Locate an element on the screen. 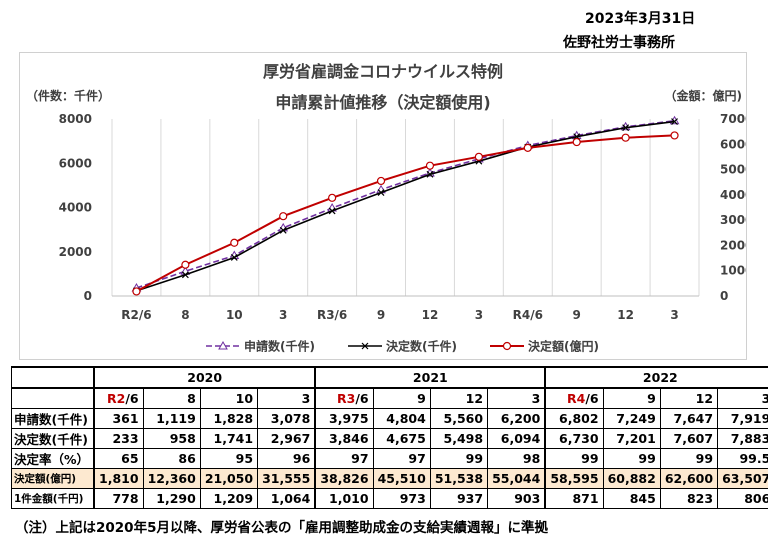 The height and width of the screenshot is (541, 768). table-cell: 60,882 is located at coordinates (631, 478).